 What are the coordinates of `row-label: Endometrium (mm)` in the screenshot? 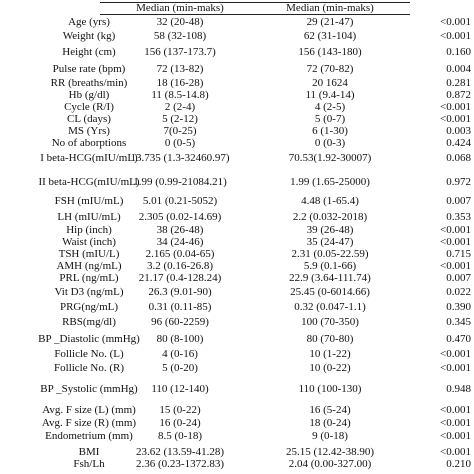 It's located at (89, 436).